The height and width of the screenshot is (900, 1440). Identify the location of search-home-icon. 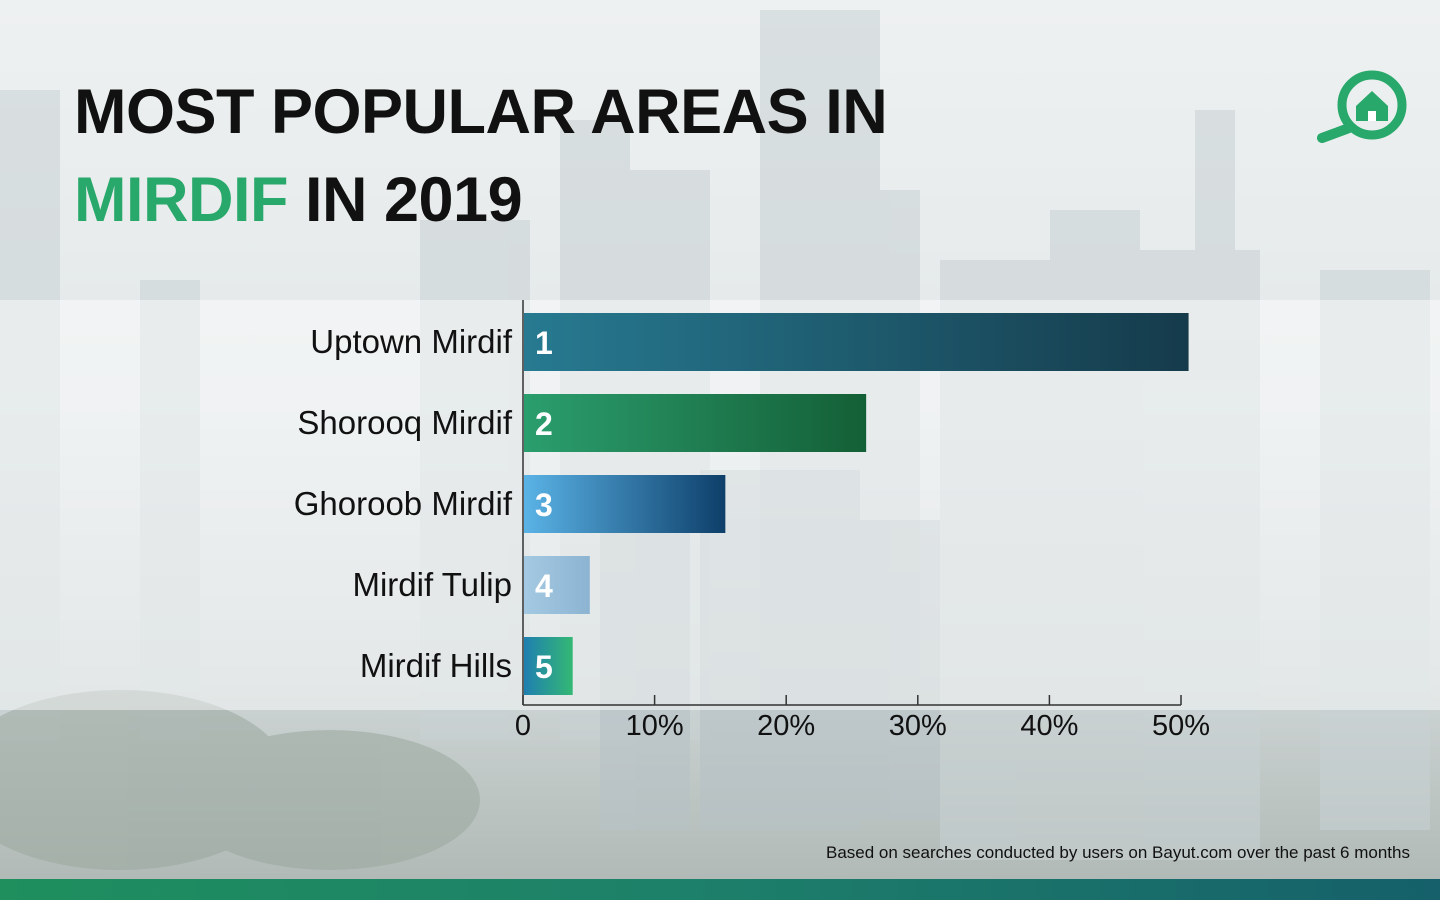
(1362, 106).